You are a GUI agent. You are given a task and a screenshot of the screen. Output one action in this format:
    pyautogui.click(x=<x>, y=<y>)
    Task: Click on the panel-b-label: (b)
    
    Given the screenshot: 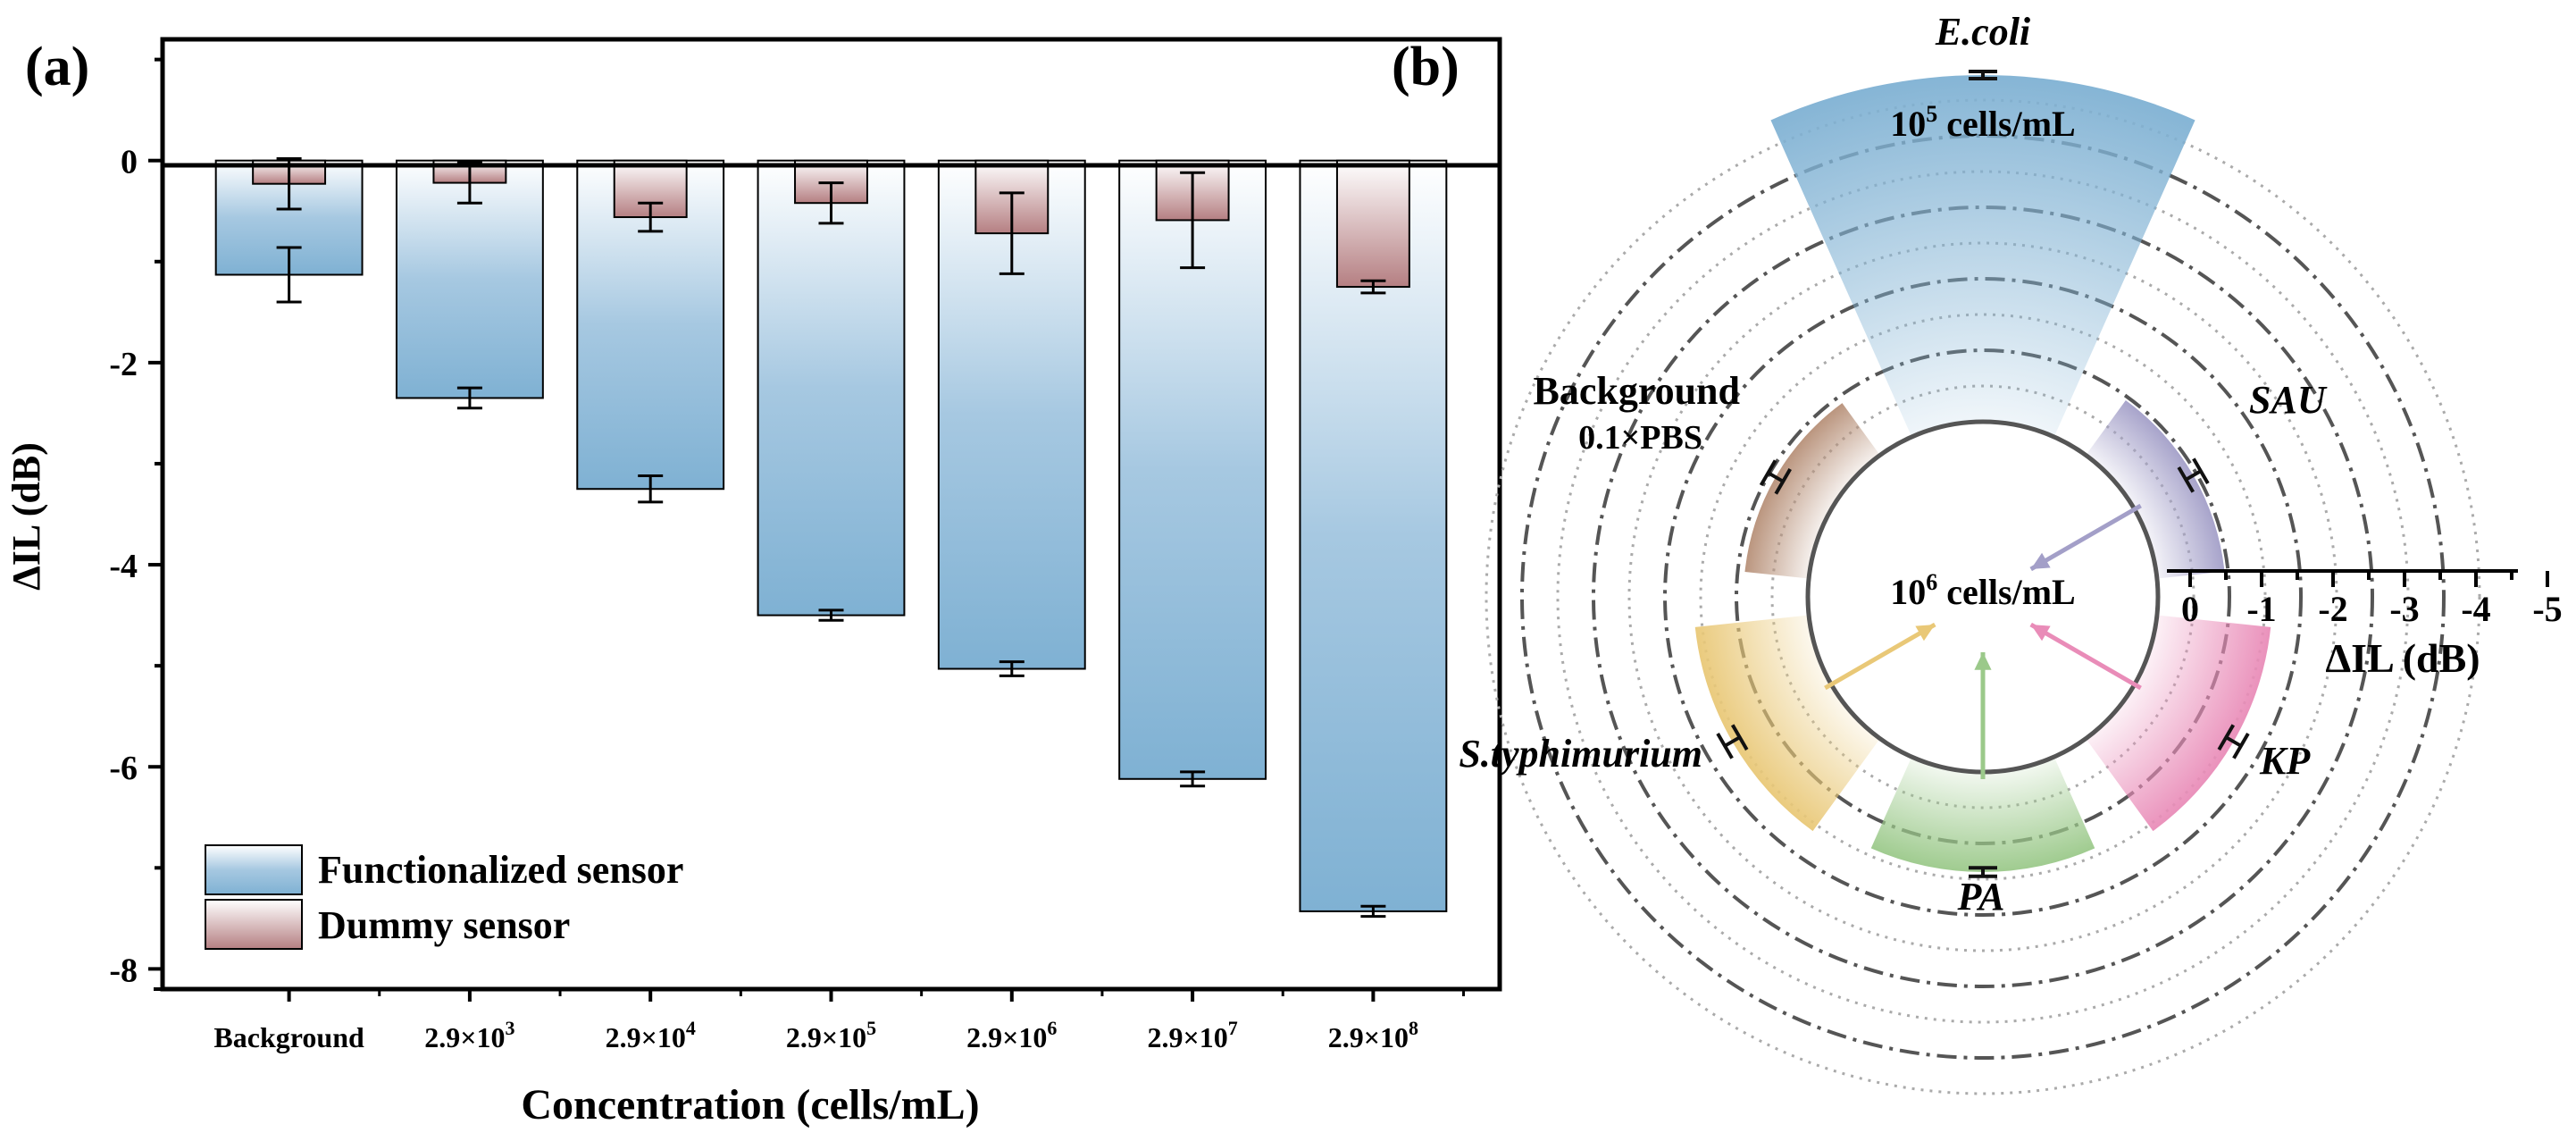 What is the action you would take?
    pyautogui.click(x=1426, y=67)
    